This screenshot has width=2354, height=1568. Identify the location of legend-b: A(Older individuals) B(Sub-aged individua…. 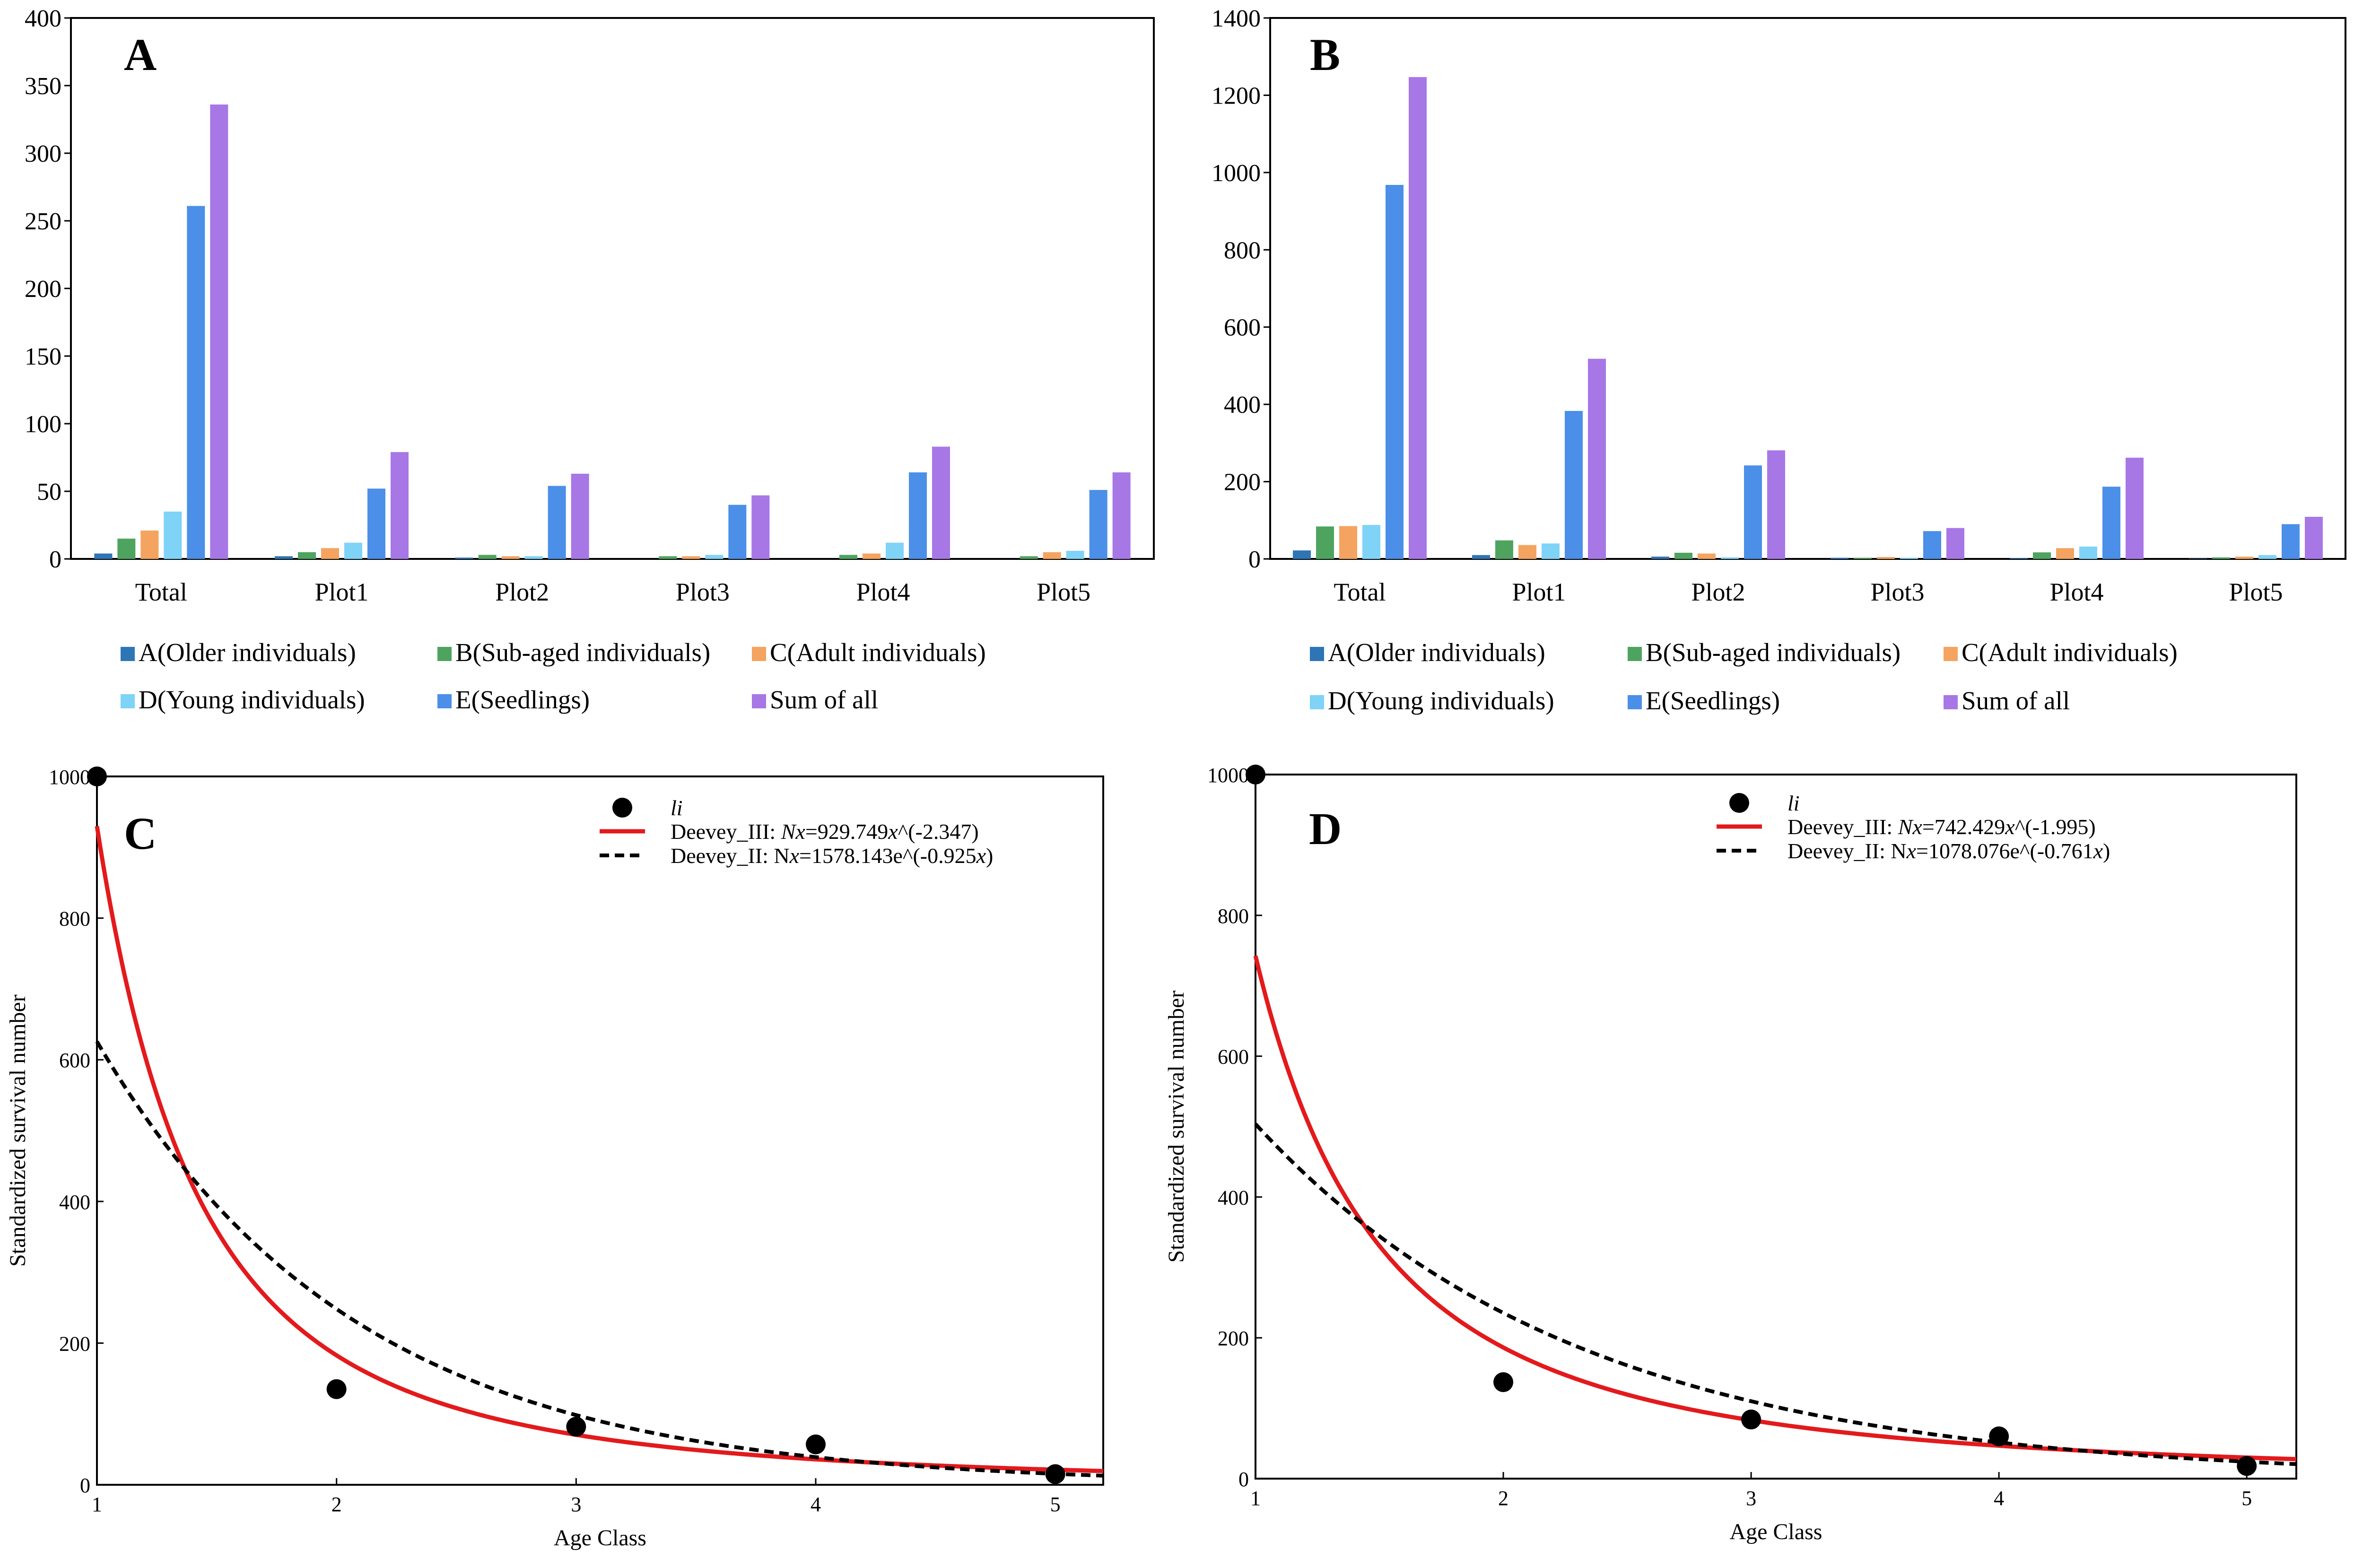
(1744, 677).